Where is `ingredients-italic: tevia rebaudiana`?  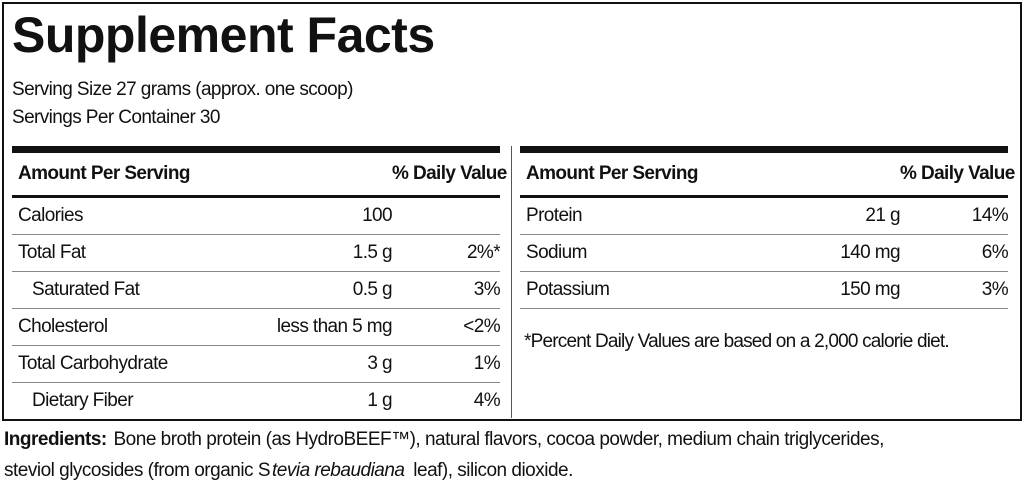 ingredients-italic: tevia rebaudiana is located at coordinates (338, 470).